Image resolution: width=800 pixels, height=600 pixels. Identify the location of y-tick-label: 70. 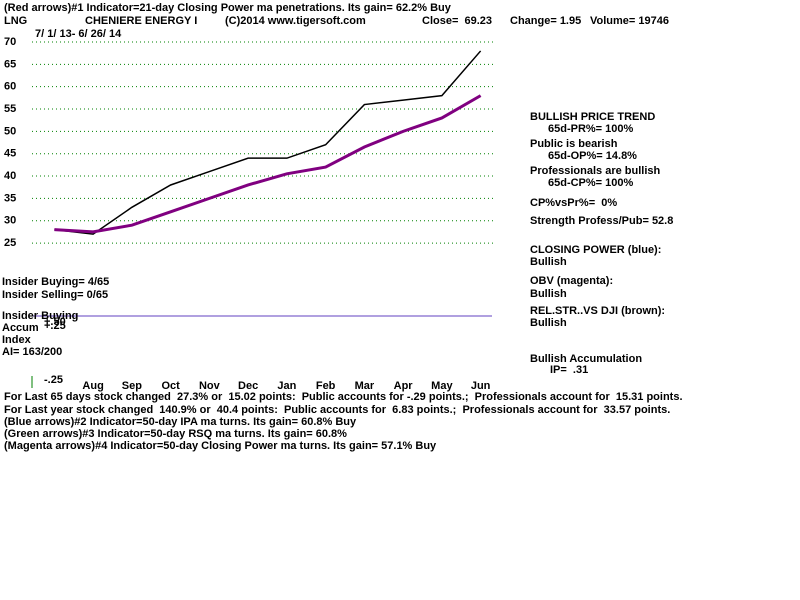
(10, 42).